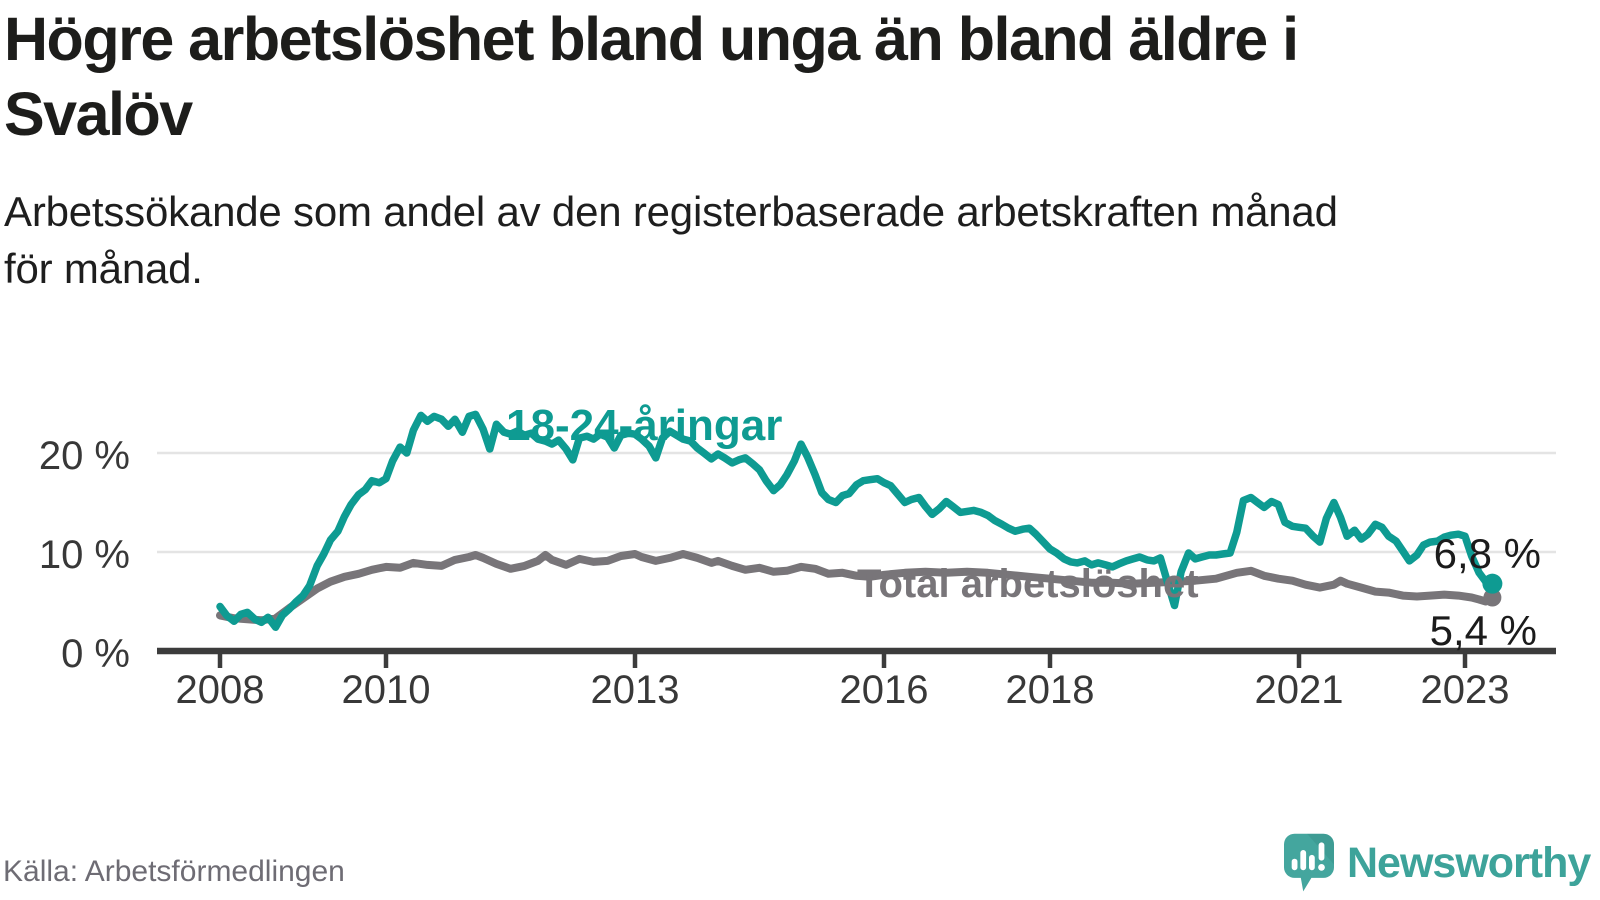 The height and width of the screenshot is (900, 1600). What do you see at coordinates (174, 871) in the screenshot?
I see `source-note: Källa: Arbetsförmedlingen` at bounding box center [174, 871].